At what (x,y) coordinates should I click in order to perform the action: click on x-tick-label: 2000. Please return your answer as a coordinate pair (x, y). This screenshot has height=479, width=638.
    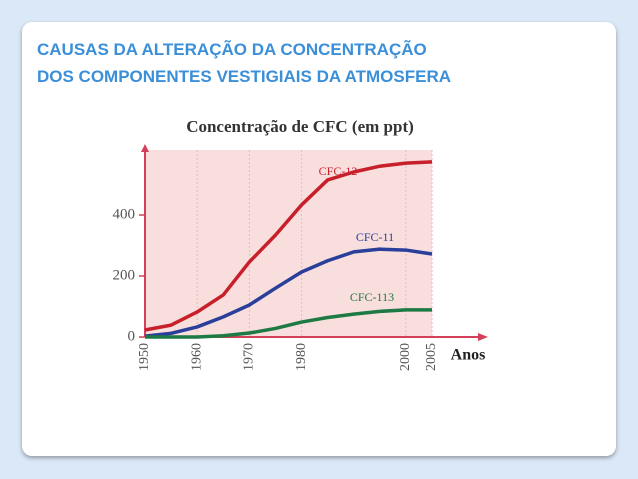
    Looking at the image, I should click on (405, 357).